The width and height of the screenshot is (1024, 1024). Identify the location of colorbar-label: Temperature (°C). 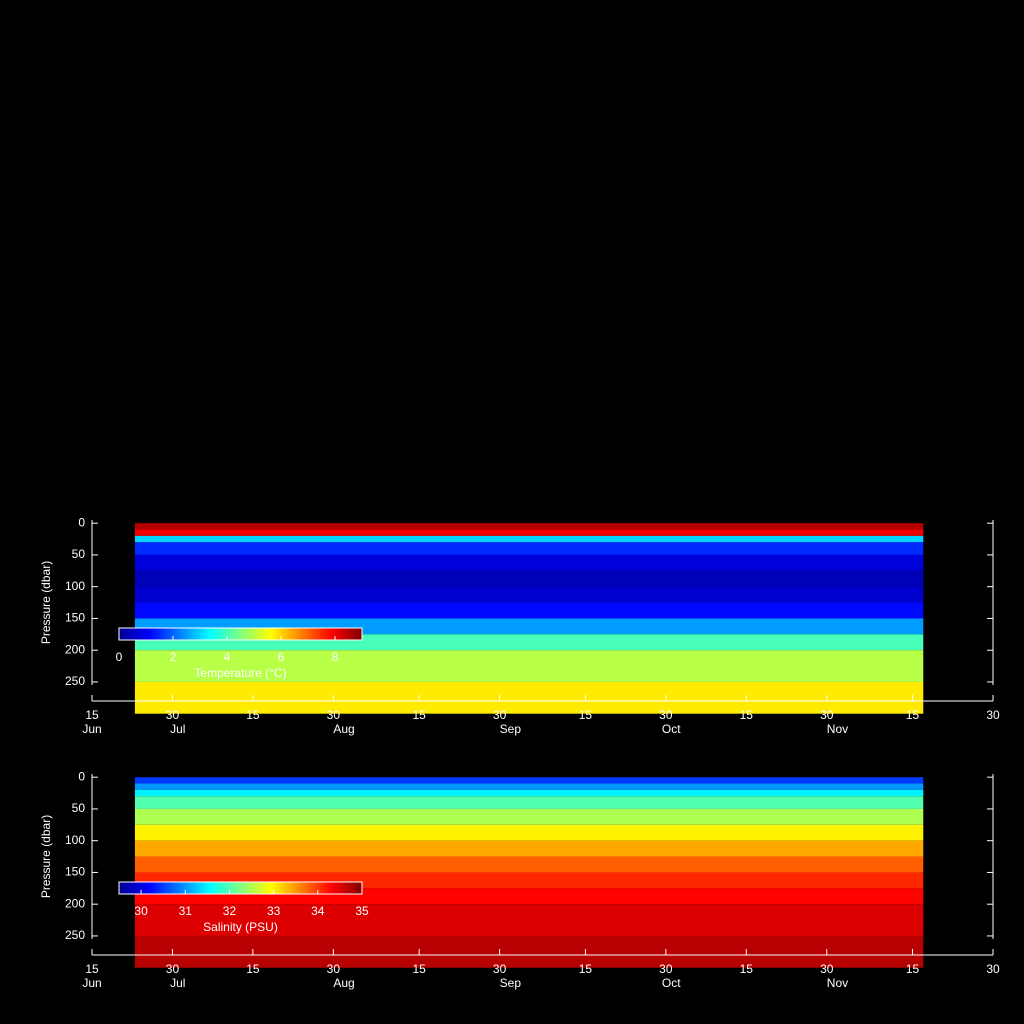
(240, 673).